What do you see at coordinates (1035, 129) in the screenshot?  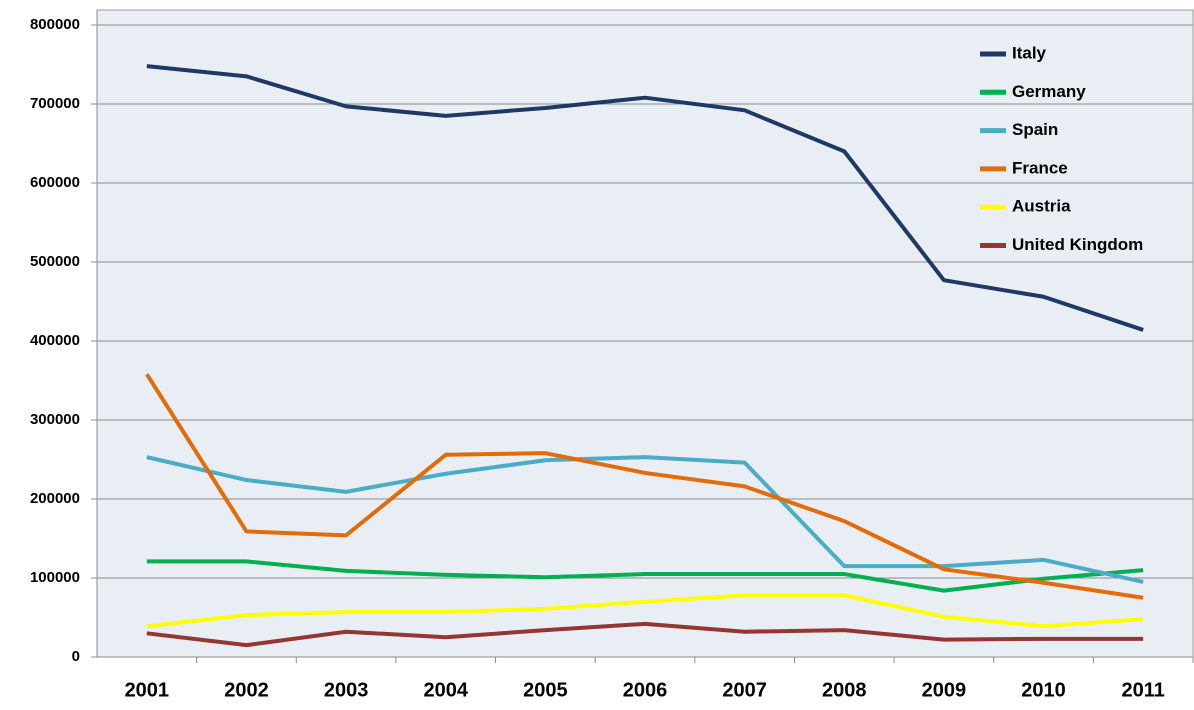 I see `legend-label: Spain` at bounding box center [1035, 129].